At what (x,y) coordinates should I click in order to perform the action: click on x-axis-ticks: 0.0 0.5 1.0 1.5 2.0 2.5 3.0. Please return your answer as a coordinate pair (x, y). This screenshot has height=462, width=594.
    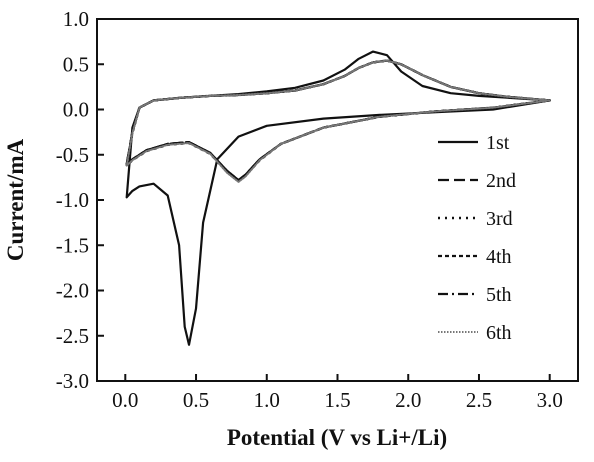
    Looking at the image, I should click on (337, 393).